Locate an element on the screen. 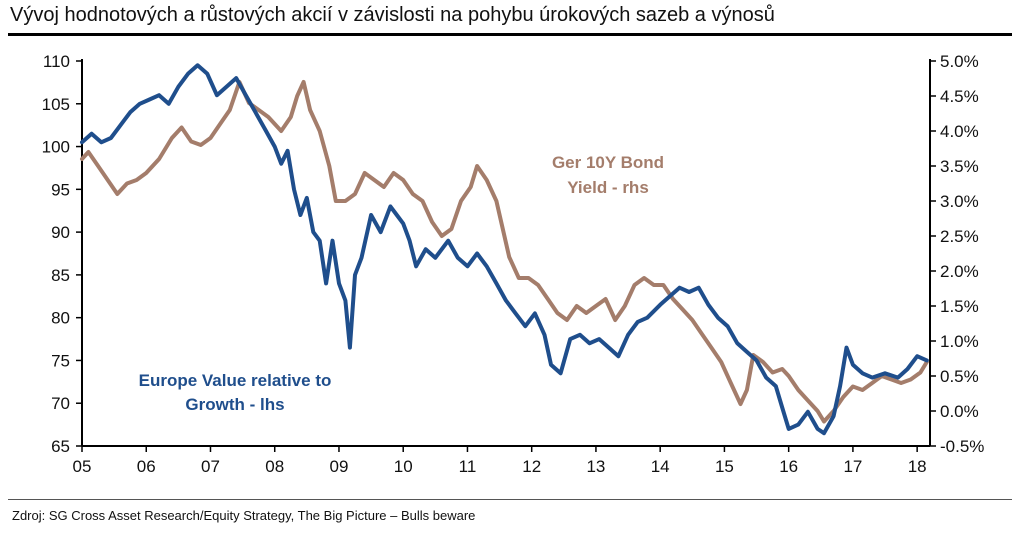 The height and width of the screenshot is (533, 1024). right-tick-label: 5.0% is located at coordinates (959, 61).